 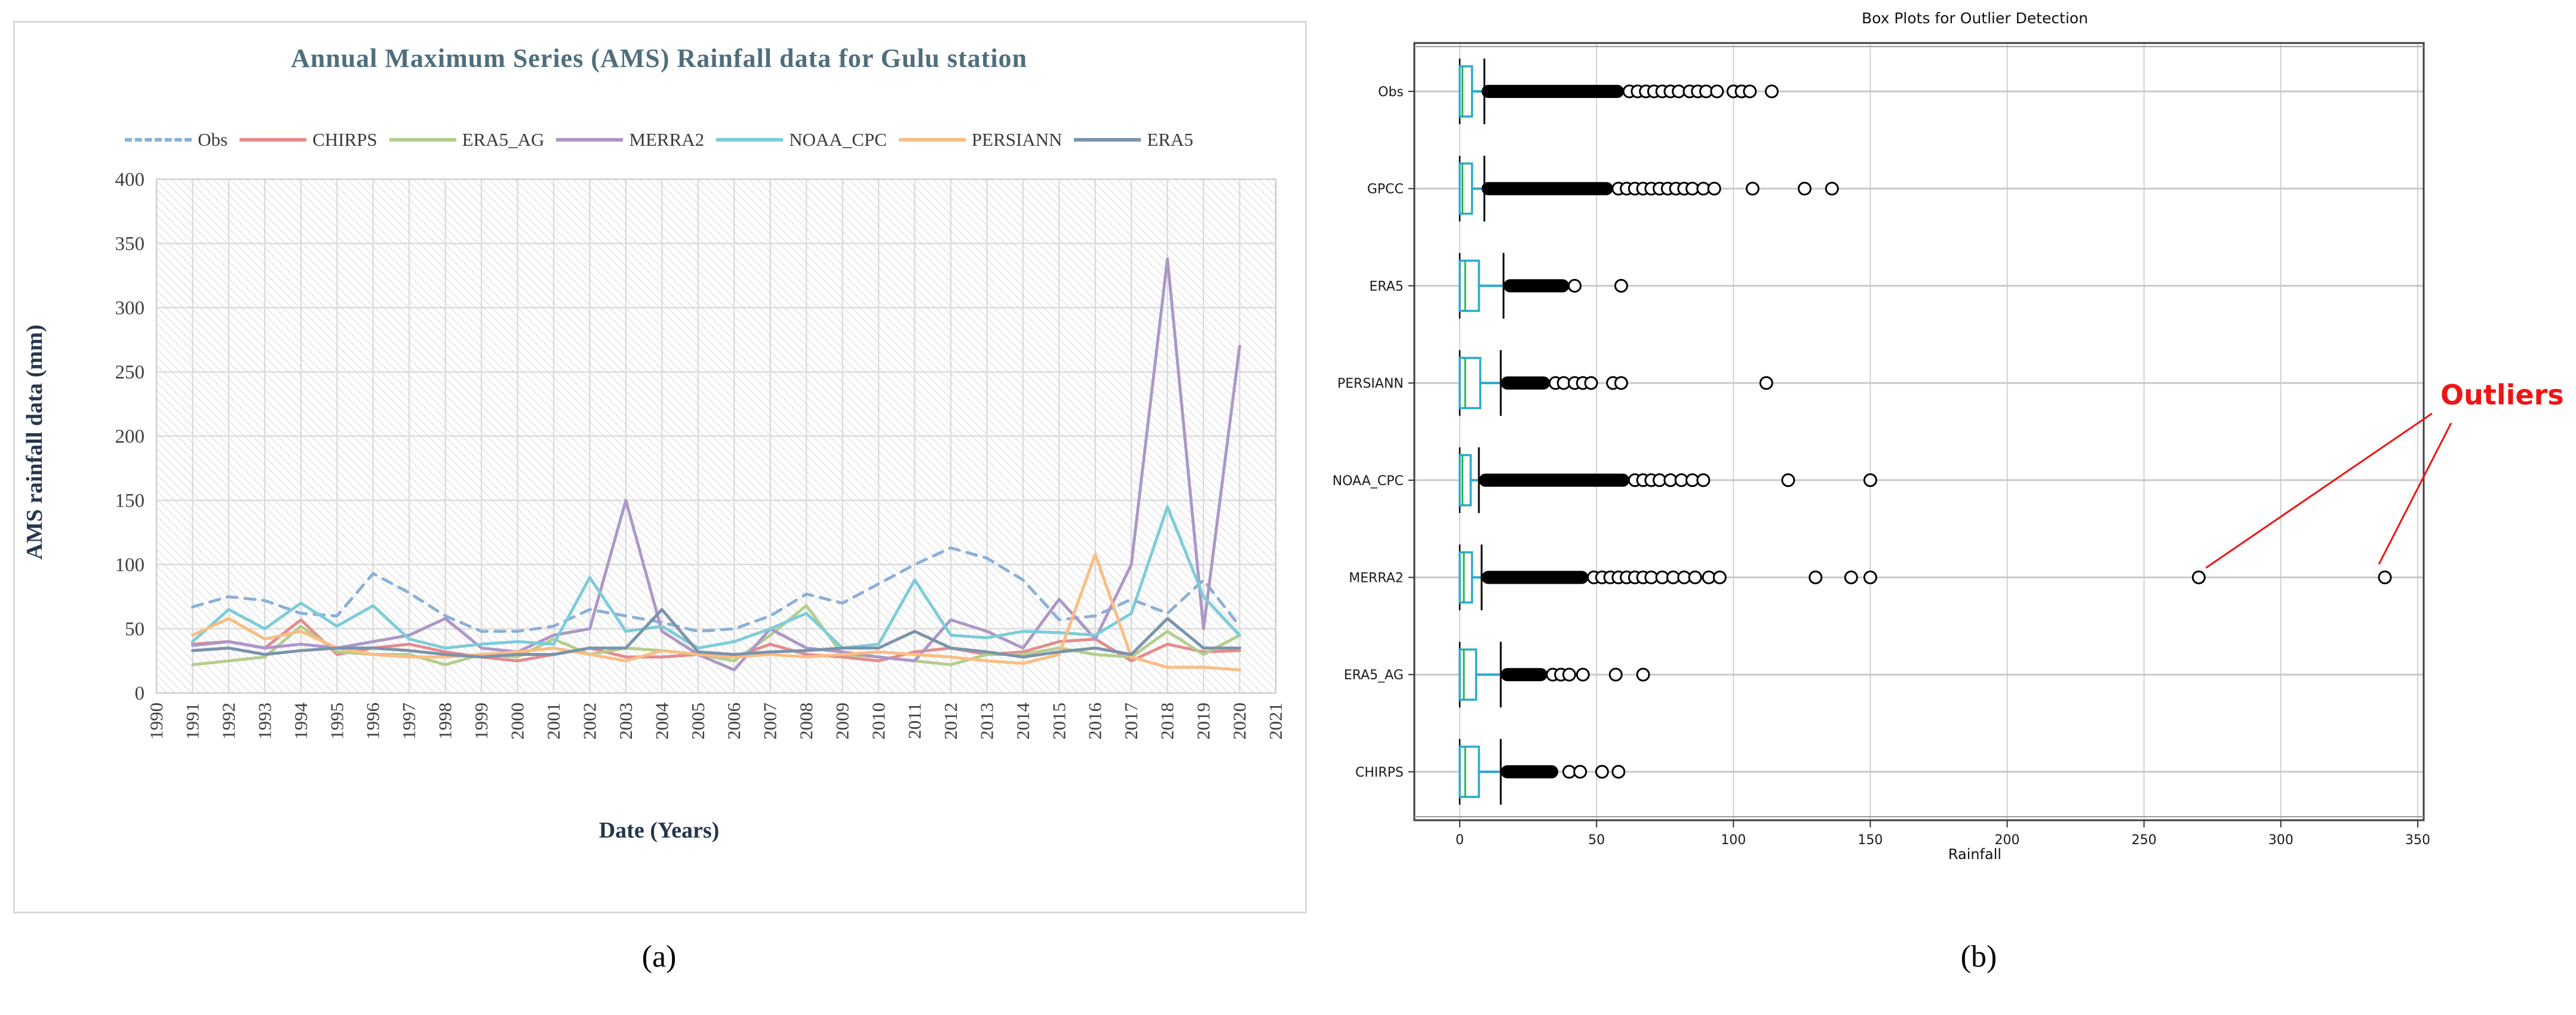 What do you see at coordinates (878, 721) in the screenshot?
I see `svg-text: 2010` at bounding box center [878, 721].